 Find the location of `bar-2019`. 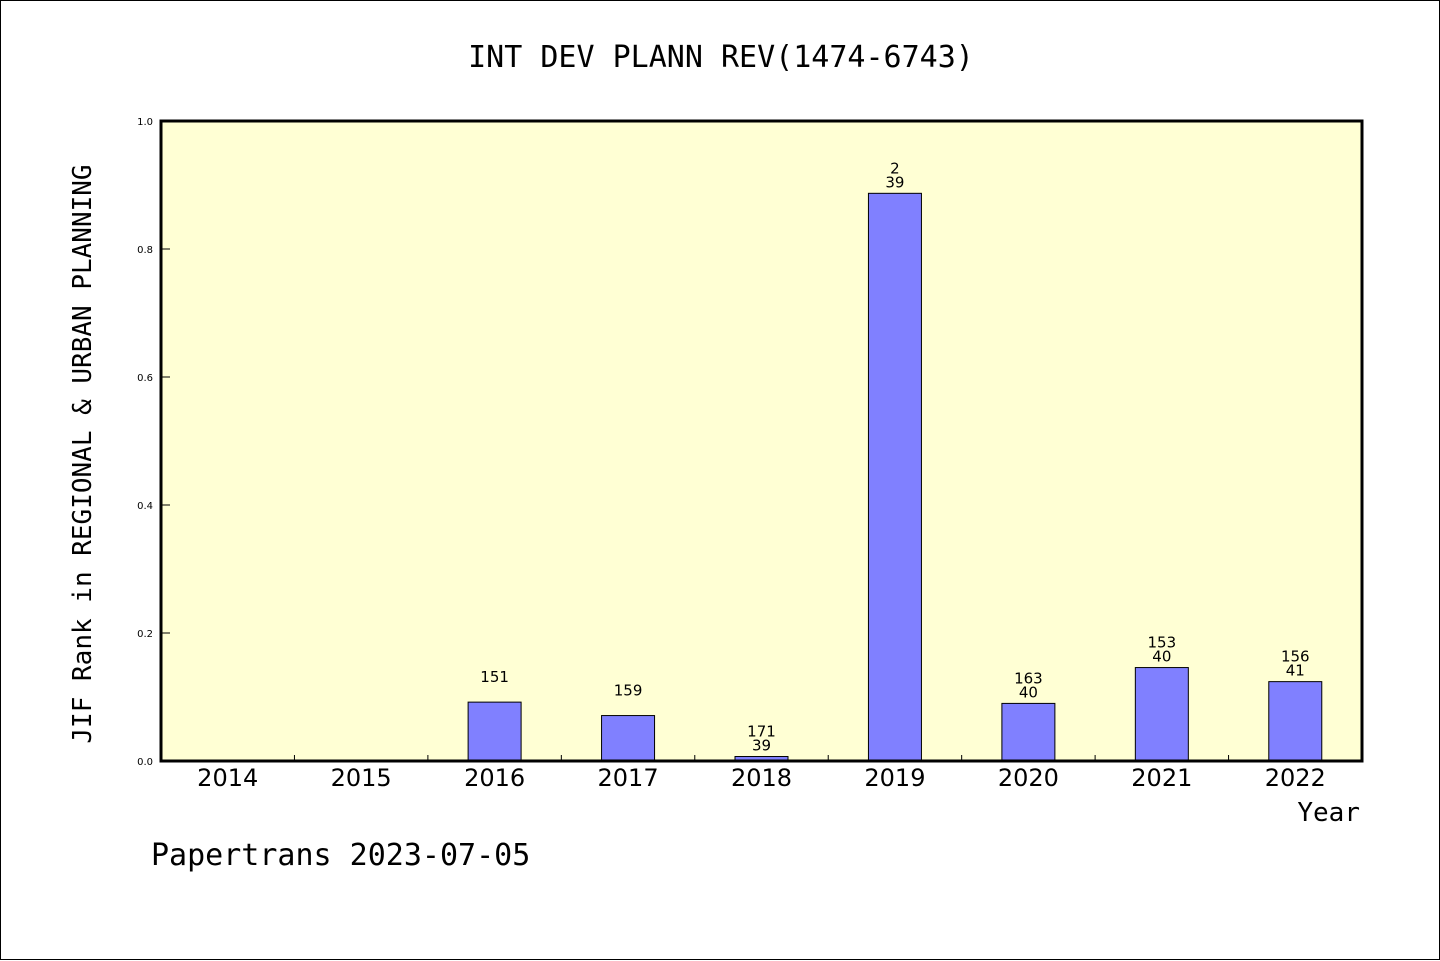

bar-2019 is located at coordinates (894, 477).